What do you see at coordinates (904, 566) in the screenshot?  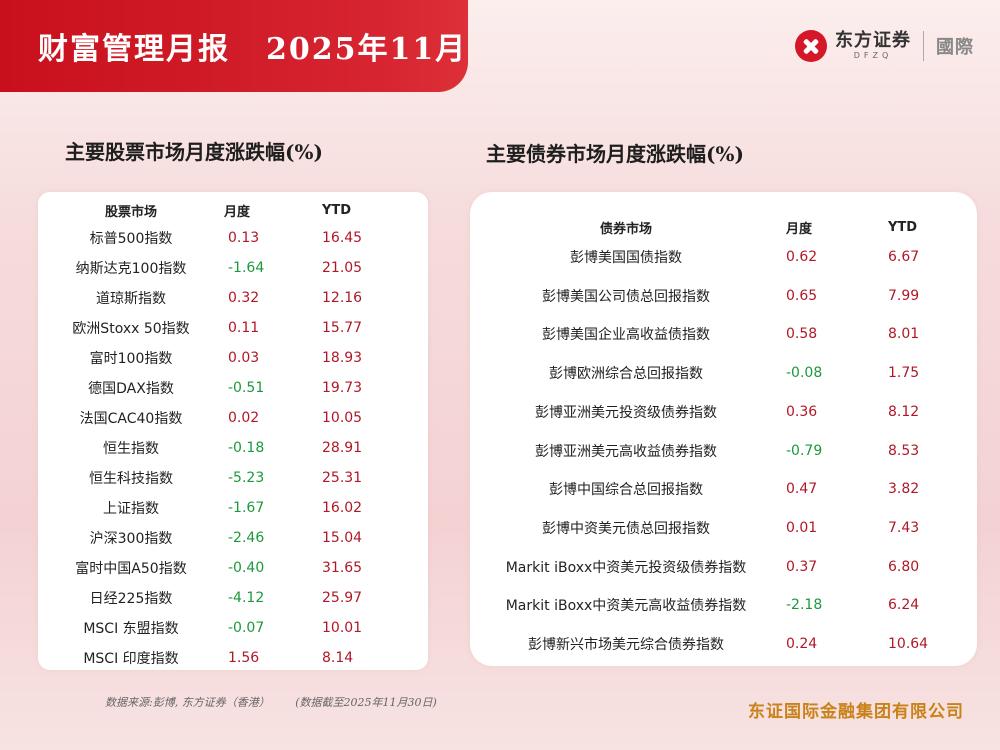 I see `row-ytd-change: 6.80` at bounding box center [904, 566].